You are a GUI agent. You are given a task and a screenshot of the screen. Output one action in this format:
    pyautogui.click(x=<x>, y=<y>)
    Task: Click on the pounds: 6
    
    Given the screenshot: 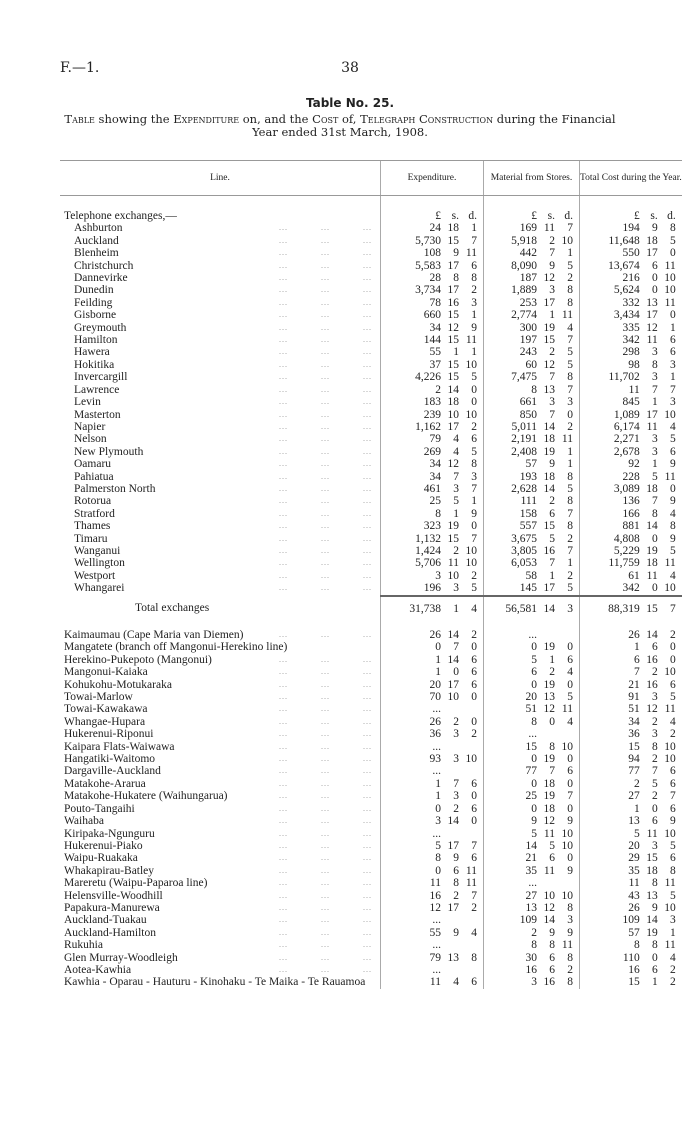 What is the action you would take?
    pyautogui.click(x=534, y=672)
    